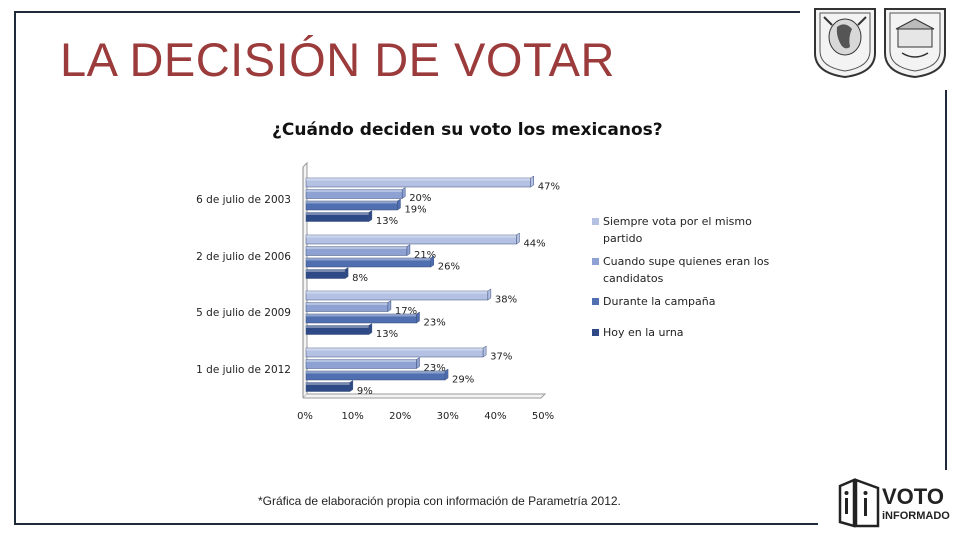  I want to click on legend-item: Durante la campaña, so click(692, 301).